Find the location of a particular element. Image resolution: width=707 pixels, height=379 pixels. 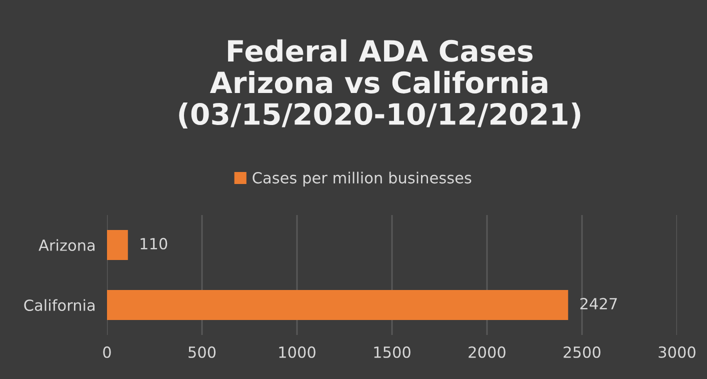

data-label: 110 is located at coordinates (154, 244).